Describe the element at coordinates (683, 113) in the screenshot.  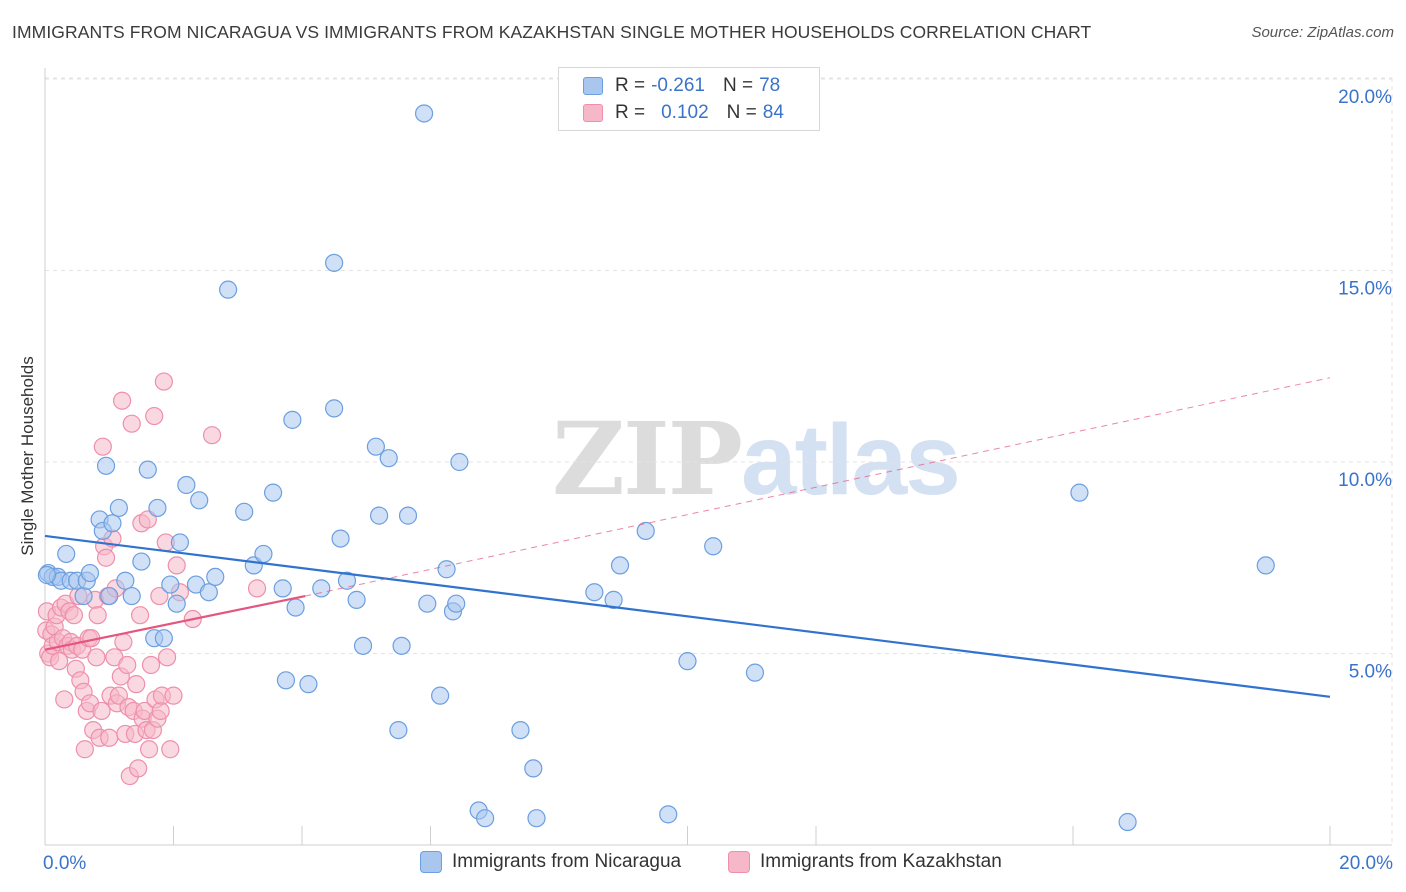
I see `legend-row-kazakhstan: R = 0.102 N = 84` at that location.